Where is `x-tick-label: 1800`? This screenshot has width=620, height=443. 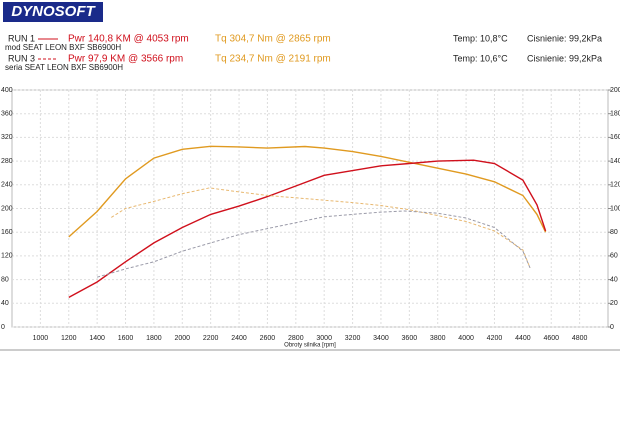 x-tick-label: 1800 is located at coordinates (154, 338).